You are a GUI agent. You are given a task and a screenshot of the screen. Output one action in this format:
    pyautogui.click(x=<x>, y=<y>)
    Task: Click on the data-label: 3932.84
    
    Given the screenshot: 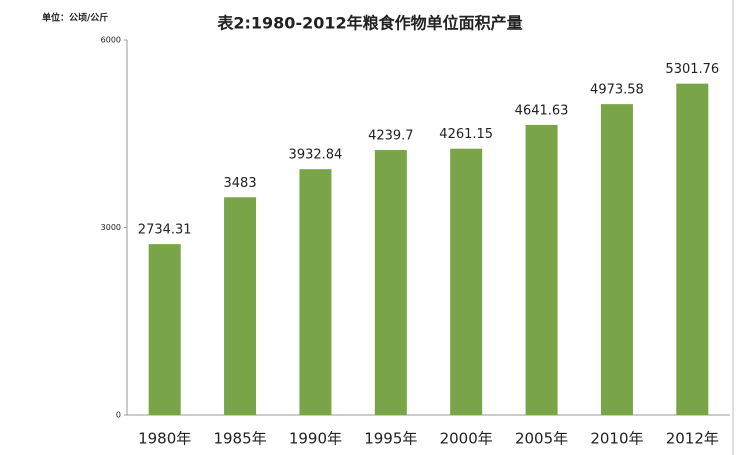 What is the action you would take?
    pyautogui.click(x=316, y=155)
    